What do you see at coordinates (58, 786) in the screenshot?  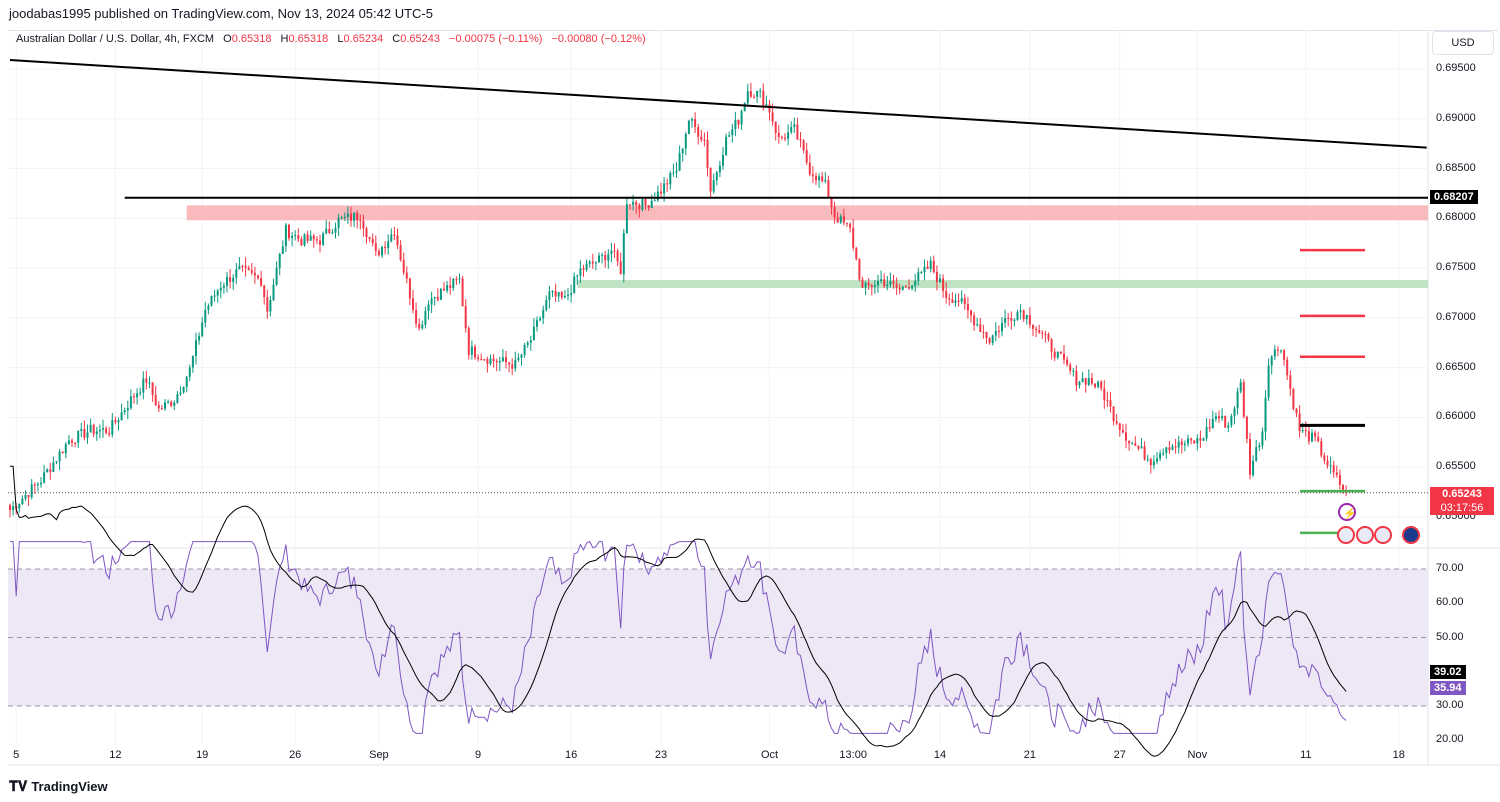 I see `tradingview-logo: 𝐓𝐕 TradingView` at bounding box center [58, 786].